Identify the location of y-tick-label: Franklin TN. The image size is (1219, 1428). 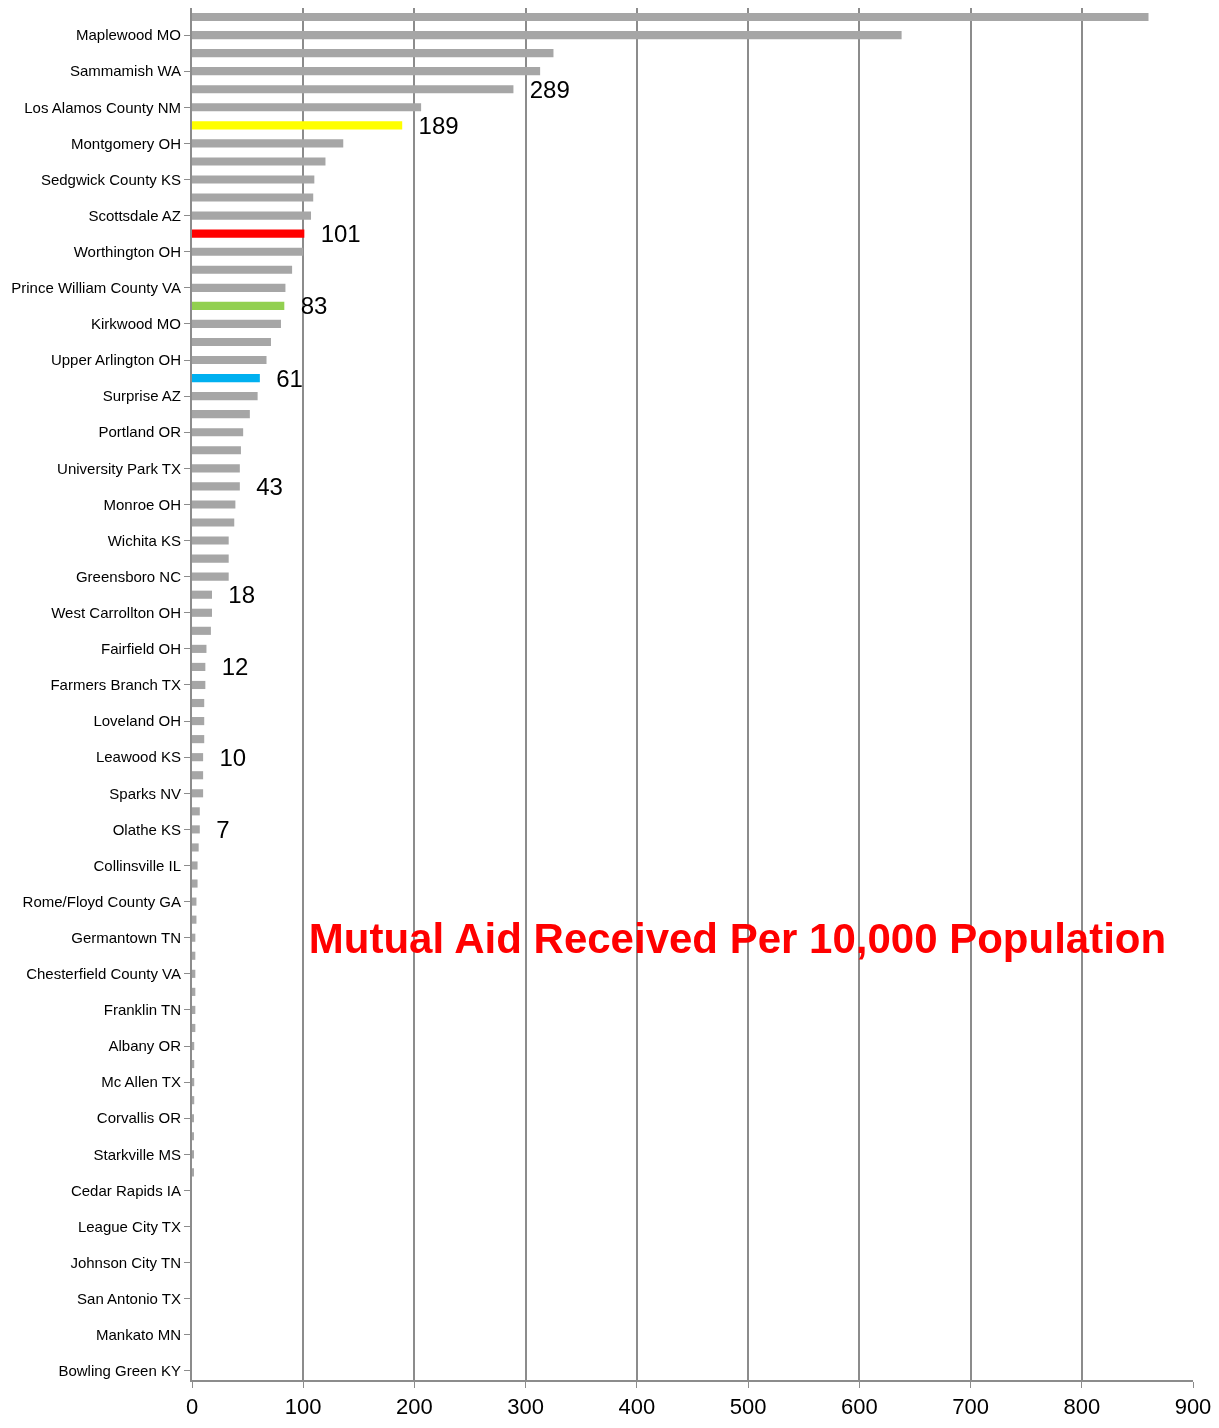
(142, 1010).